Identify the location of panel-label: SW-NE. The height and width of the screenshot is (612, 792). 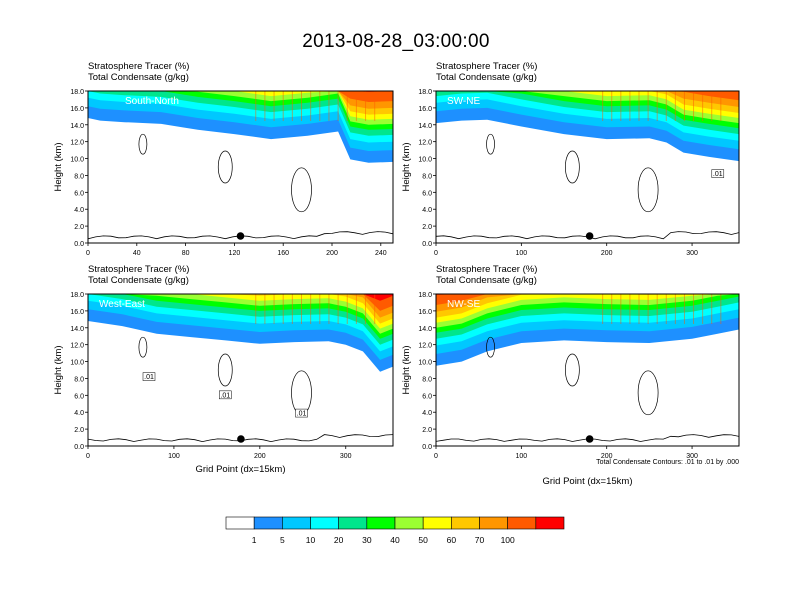
(463, 101).